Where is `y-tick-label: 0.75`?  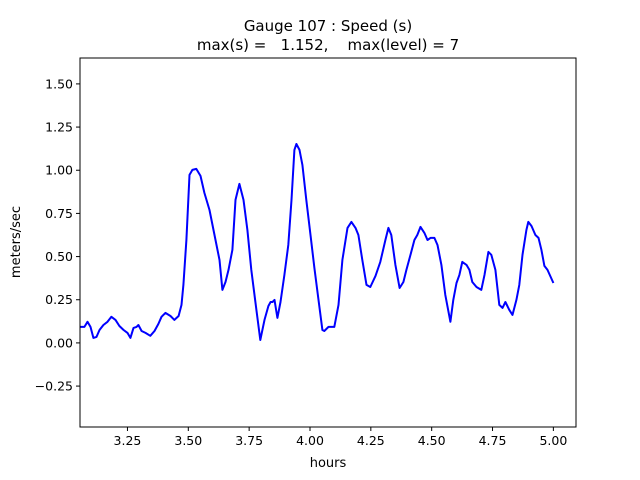
y-tick-label: 0.75 is located at coordinates (59, 213).